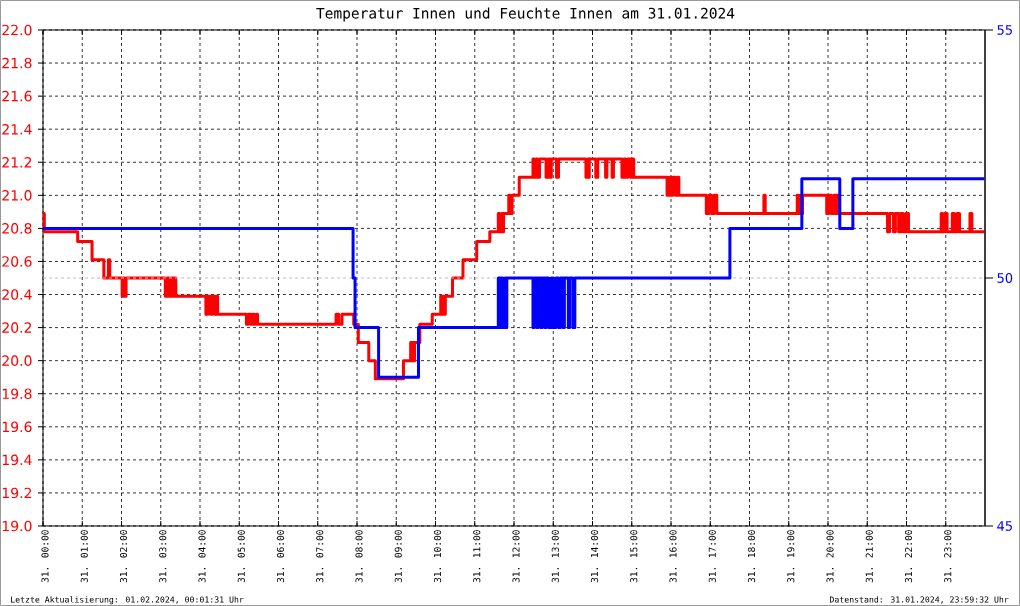  What do you see at coordinates (830, 556) in the screenshot?
I see `x-tick-label: 31. 20:00` at bounding box center [830, 556].